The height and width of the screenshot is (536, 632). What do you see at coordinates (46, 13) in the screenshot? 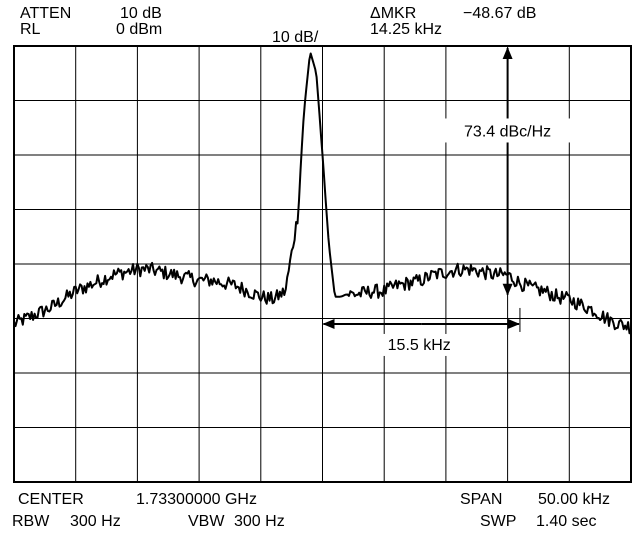
I see `atten-label: ATTEN` at bounding box center [46, 13].